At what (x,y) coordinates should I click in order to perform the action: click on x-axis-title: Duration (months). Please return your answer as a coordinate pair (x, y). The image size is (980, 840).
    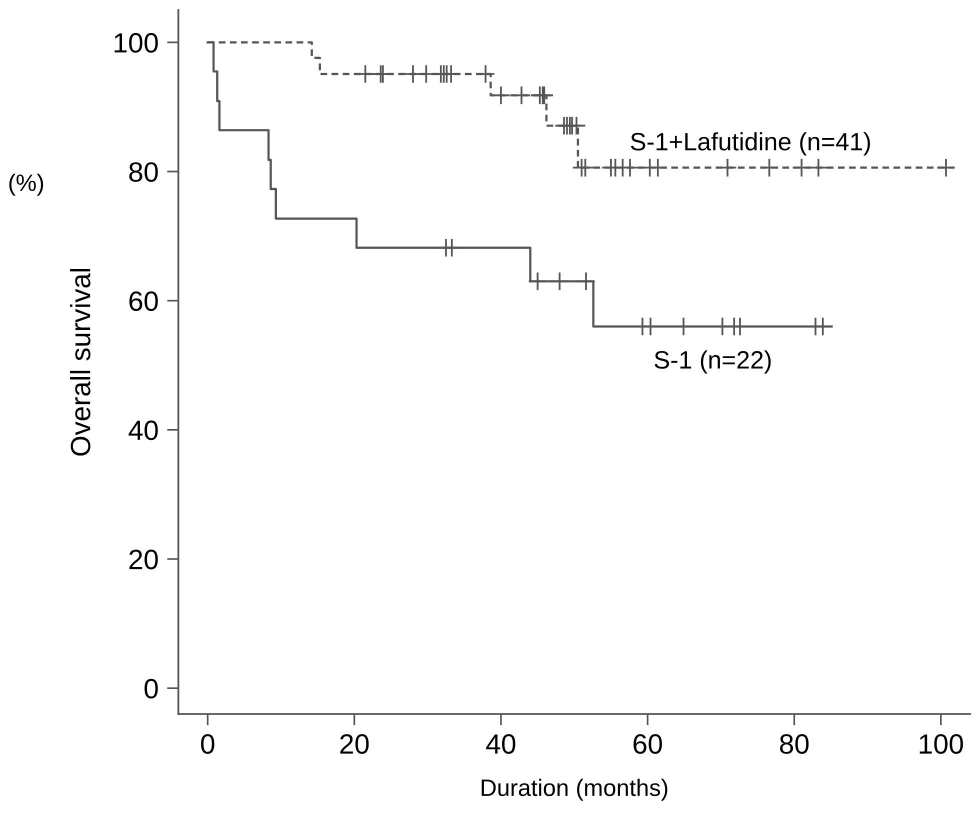
    Looking at the image, I should click on (575, 789).